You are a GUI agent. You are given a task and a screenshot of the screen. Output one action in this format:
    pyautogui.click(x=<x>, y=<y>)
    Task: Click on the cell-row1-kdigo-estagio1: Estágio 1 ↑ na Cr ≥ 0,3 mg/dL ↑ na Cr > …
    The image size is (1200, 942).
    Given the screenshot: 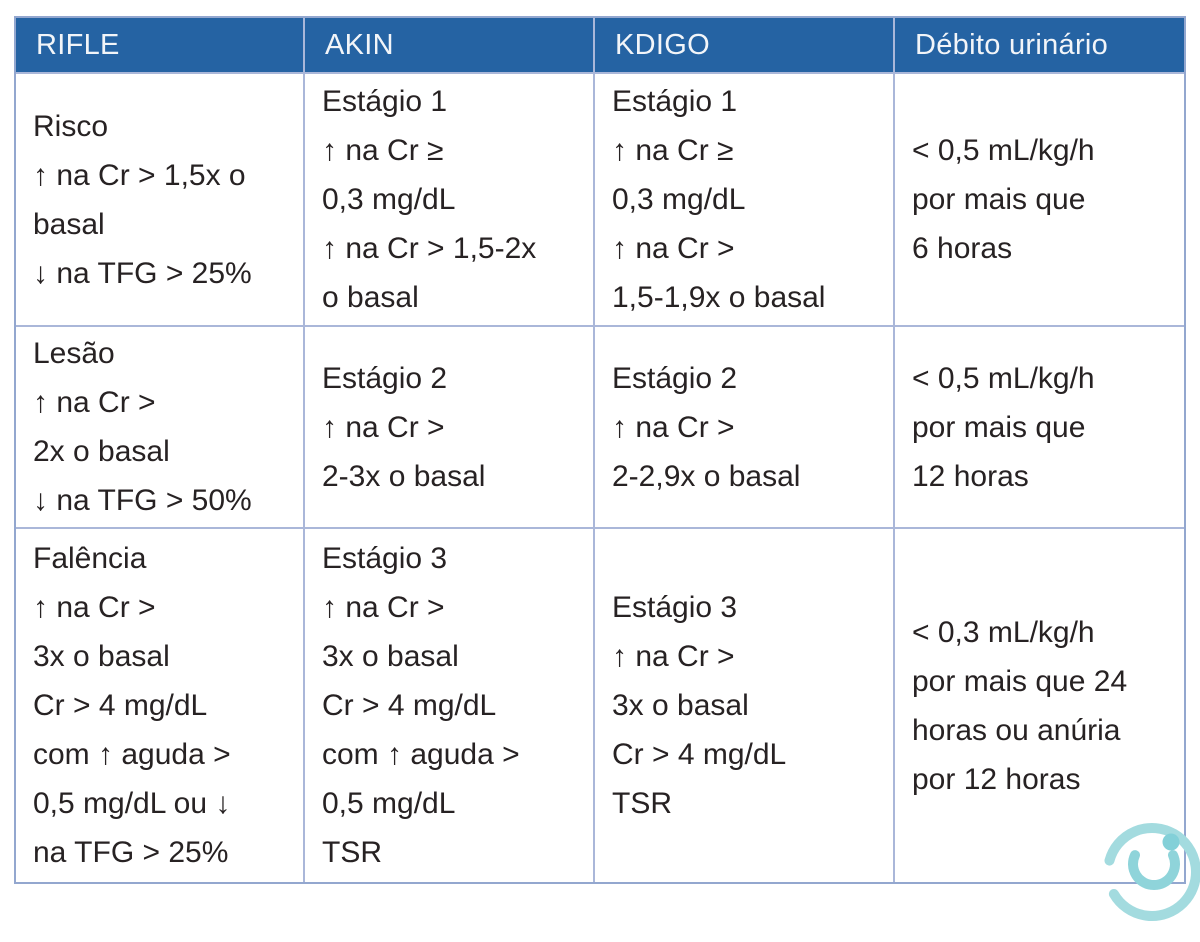 What is the action you would take?
    pyautogui.click(x=745, y=200)
    